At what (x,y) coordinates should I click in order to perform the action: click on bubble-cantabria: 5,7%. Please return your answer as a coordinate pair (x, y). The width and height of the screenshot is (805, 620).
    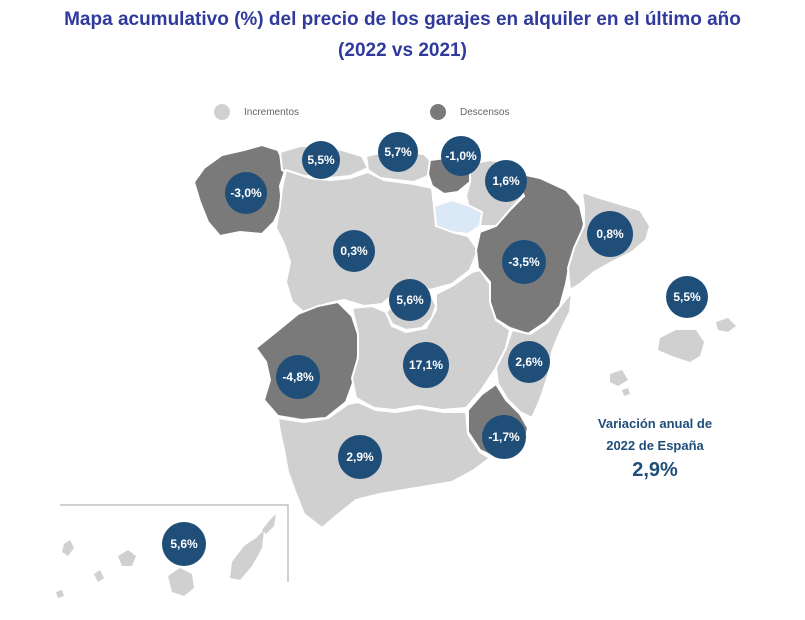
    Looking at the image, I should click on (398, 152).